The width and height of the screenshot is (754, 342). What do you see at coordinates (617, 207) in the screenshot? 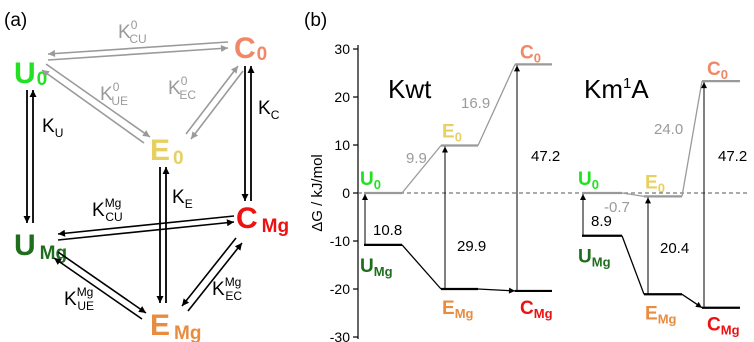
I see `value-u0-e0: -0.7` at bounding box center [617, 207].